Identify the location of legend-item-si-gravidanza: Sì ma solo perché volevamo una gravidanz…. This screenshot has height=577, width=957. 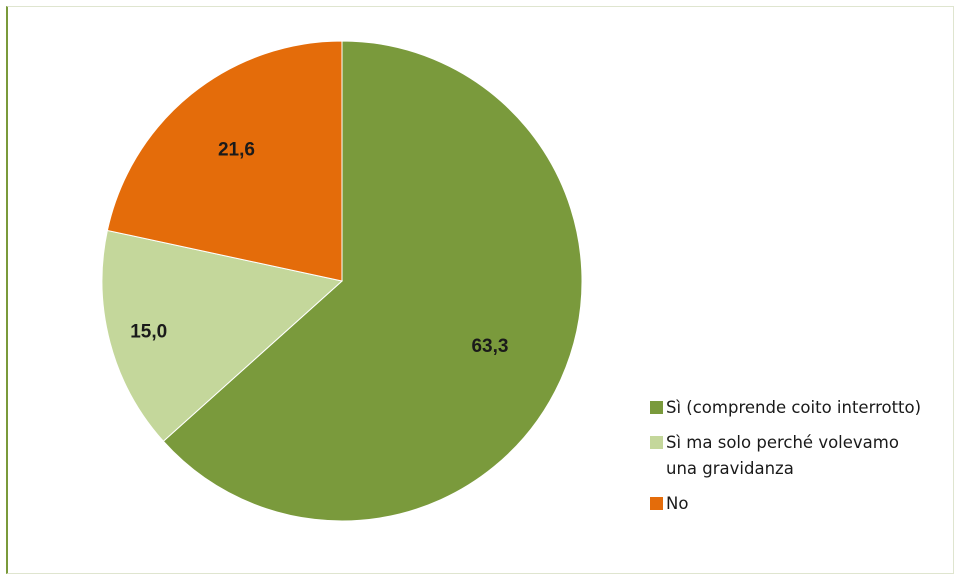
(800, 456).